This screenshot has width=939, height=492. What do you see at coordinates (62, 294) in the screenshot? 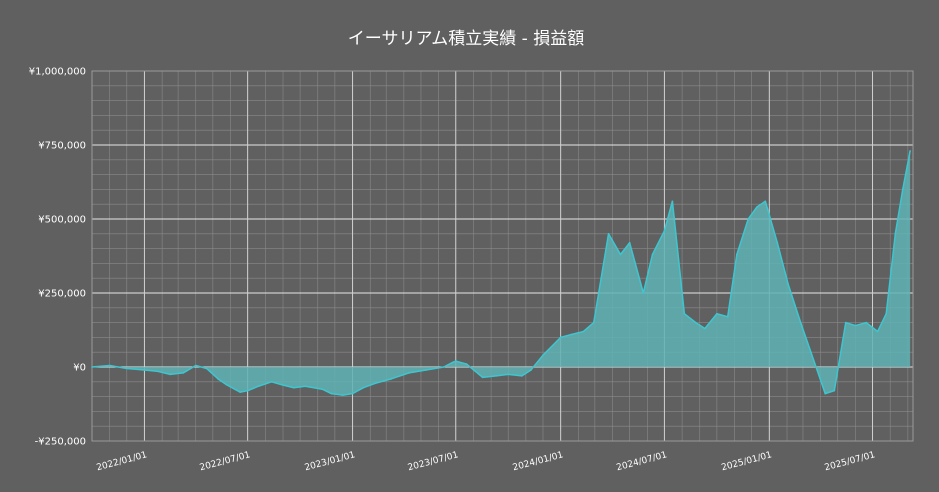
I see `y-tick-label: ¥250,000` at bounding box center [62, 294].